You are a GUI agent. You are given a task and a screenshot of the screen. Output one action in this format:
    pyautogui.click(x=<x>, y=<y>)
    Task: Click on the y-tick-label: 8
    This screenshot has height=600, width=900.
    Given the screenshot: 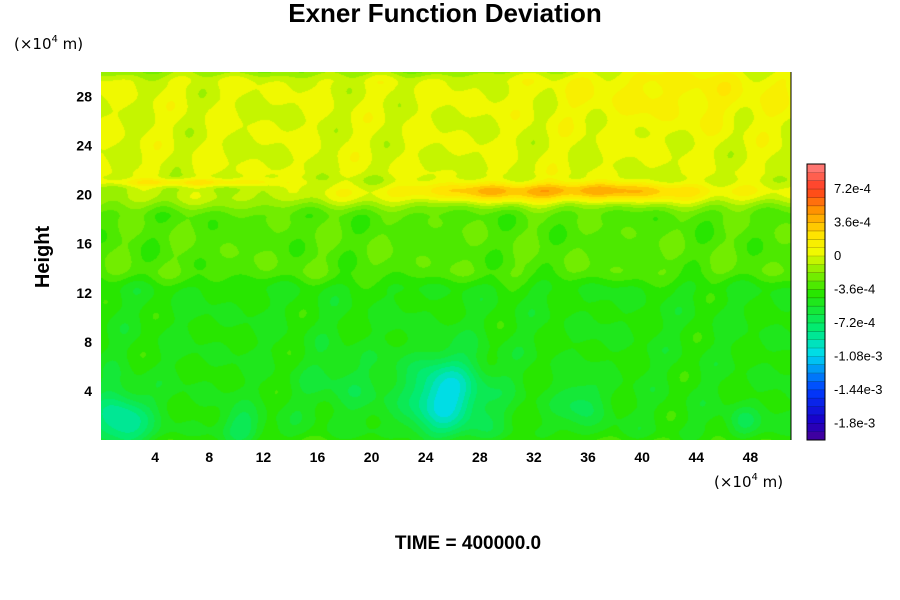 What is the action you would take?
    pyautogui.click(x=88, y=342)
    